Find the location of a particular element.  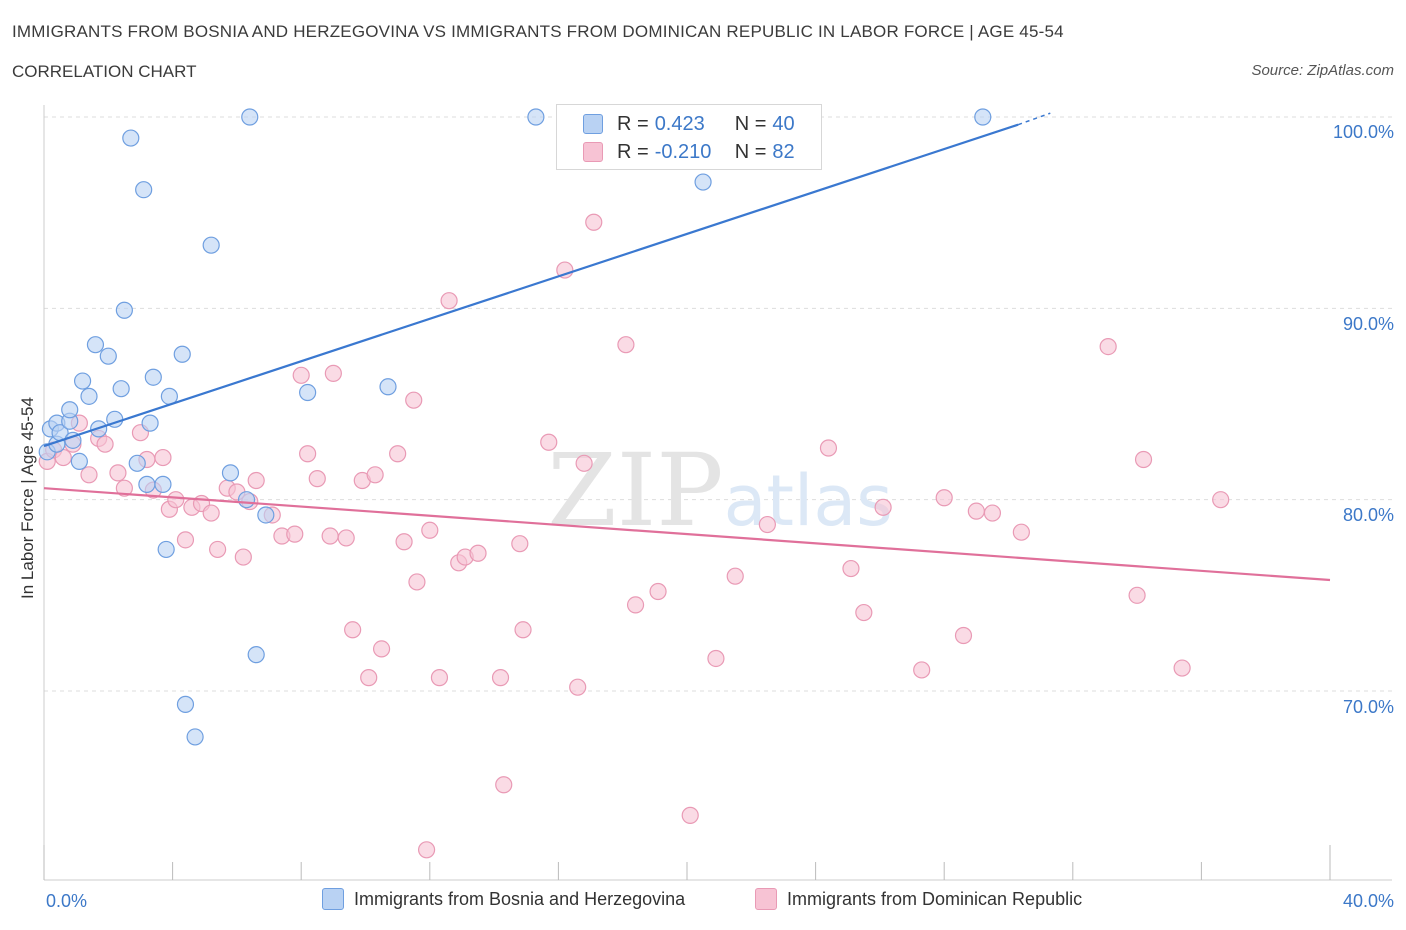

dominican-swatch is located at coordinates (766, 899).